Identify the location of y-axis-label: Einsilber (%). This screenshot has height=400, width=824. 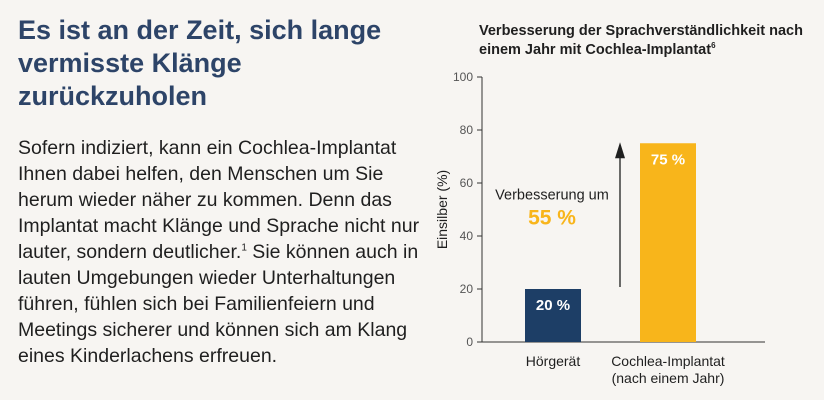
(442, 209).